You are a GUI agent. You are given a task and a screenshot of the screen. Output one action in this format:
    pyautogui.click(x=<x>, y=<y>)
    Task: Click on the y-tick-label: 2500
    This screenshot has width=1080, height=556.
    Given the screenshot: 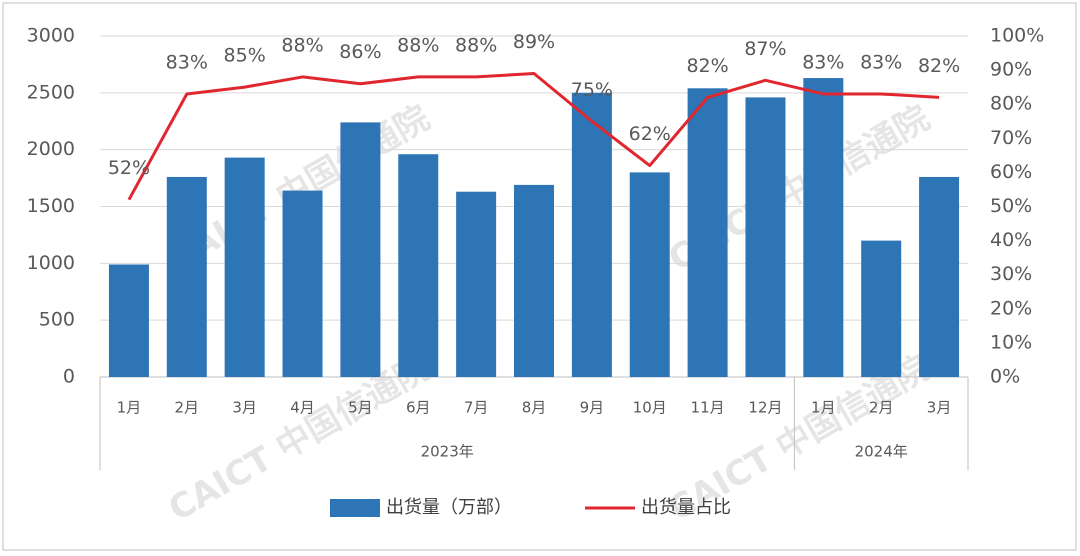 What is the action you would take?
    pyautogui.click(x=51, y=92)
    